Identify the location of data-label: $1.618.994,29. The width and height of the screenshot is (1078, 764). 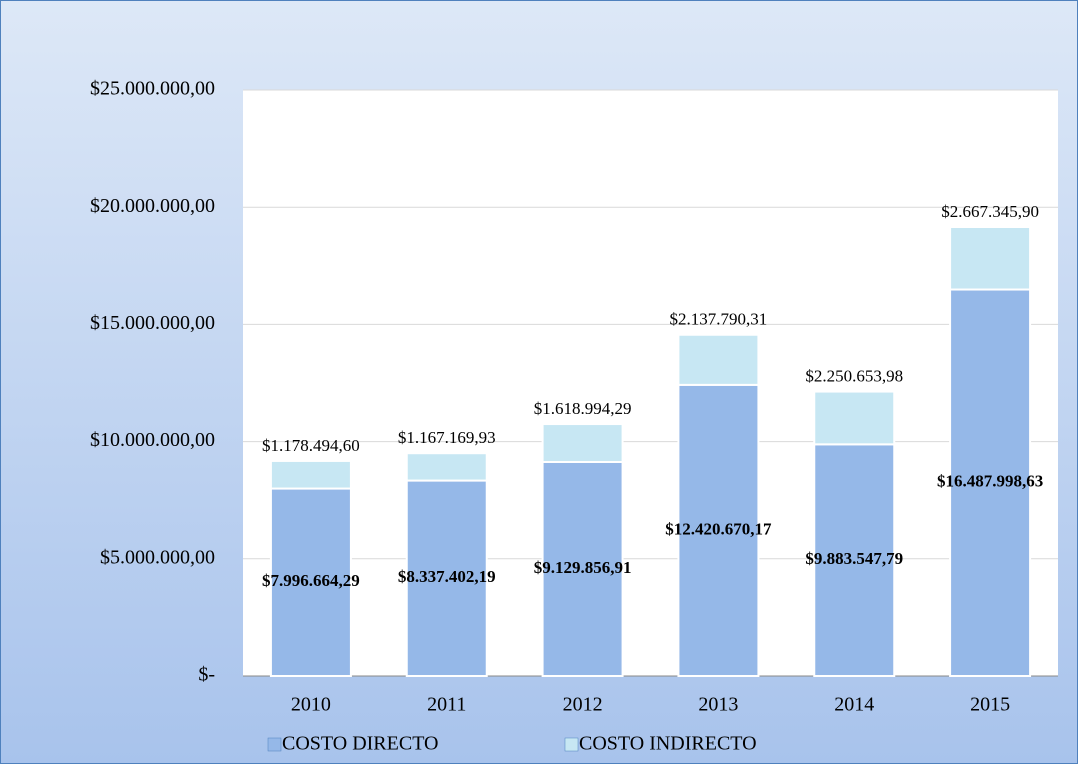
(583, 408).